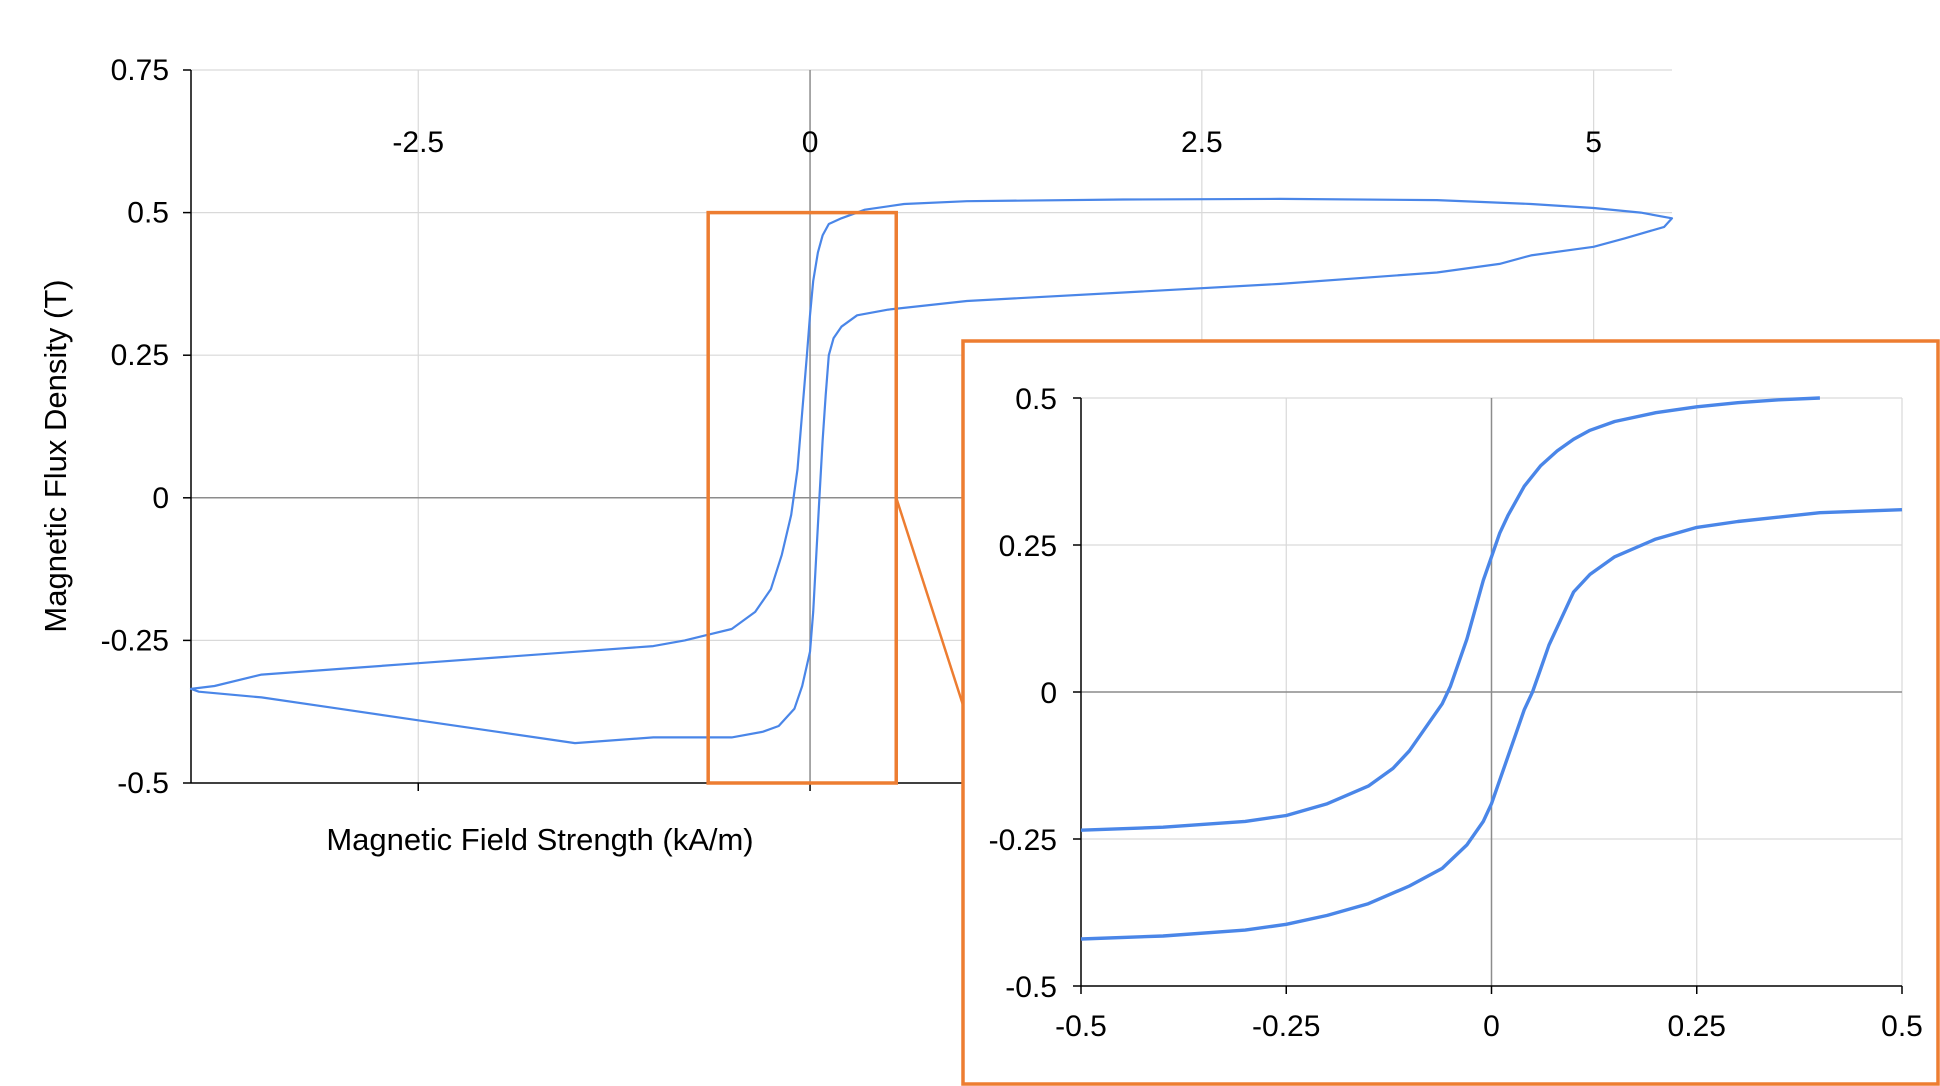 This screenshot has height=1086, width=1940. What do you see at coordinates (1036, 399) in the screenshot?
I see `inset-y-tick-label: 0.5` at bounding box center [1036, 399].